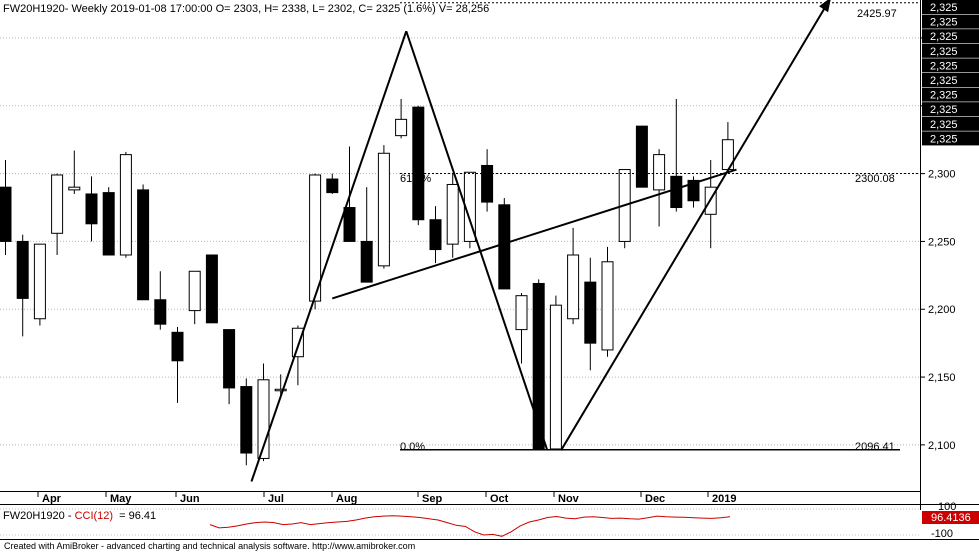  What do you see at coordinates (655, 499) in the screenshot?
I see `x-tick-label: Dec` at bounding box center [655, 499].